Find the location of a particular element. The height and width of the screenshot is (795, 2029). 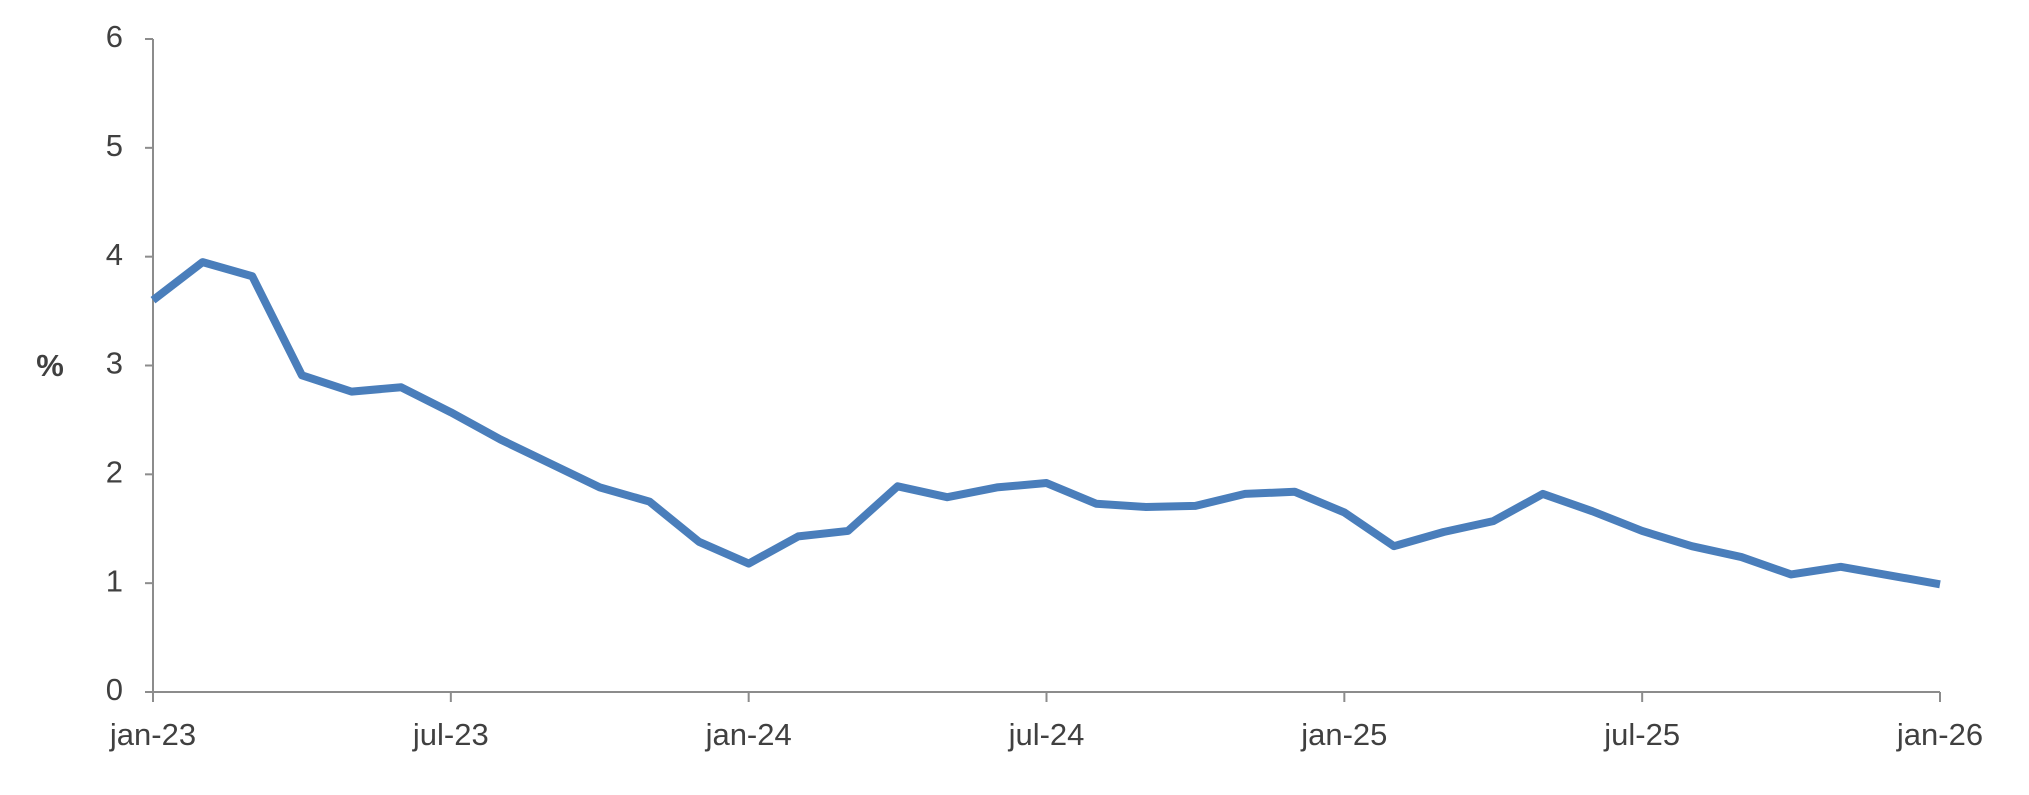

x-tick-label: jan-24 is located at coordinates (748, 734).